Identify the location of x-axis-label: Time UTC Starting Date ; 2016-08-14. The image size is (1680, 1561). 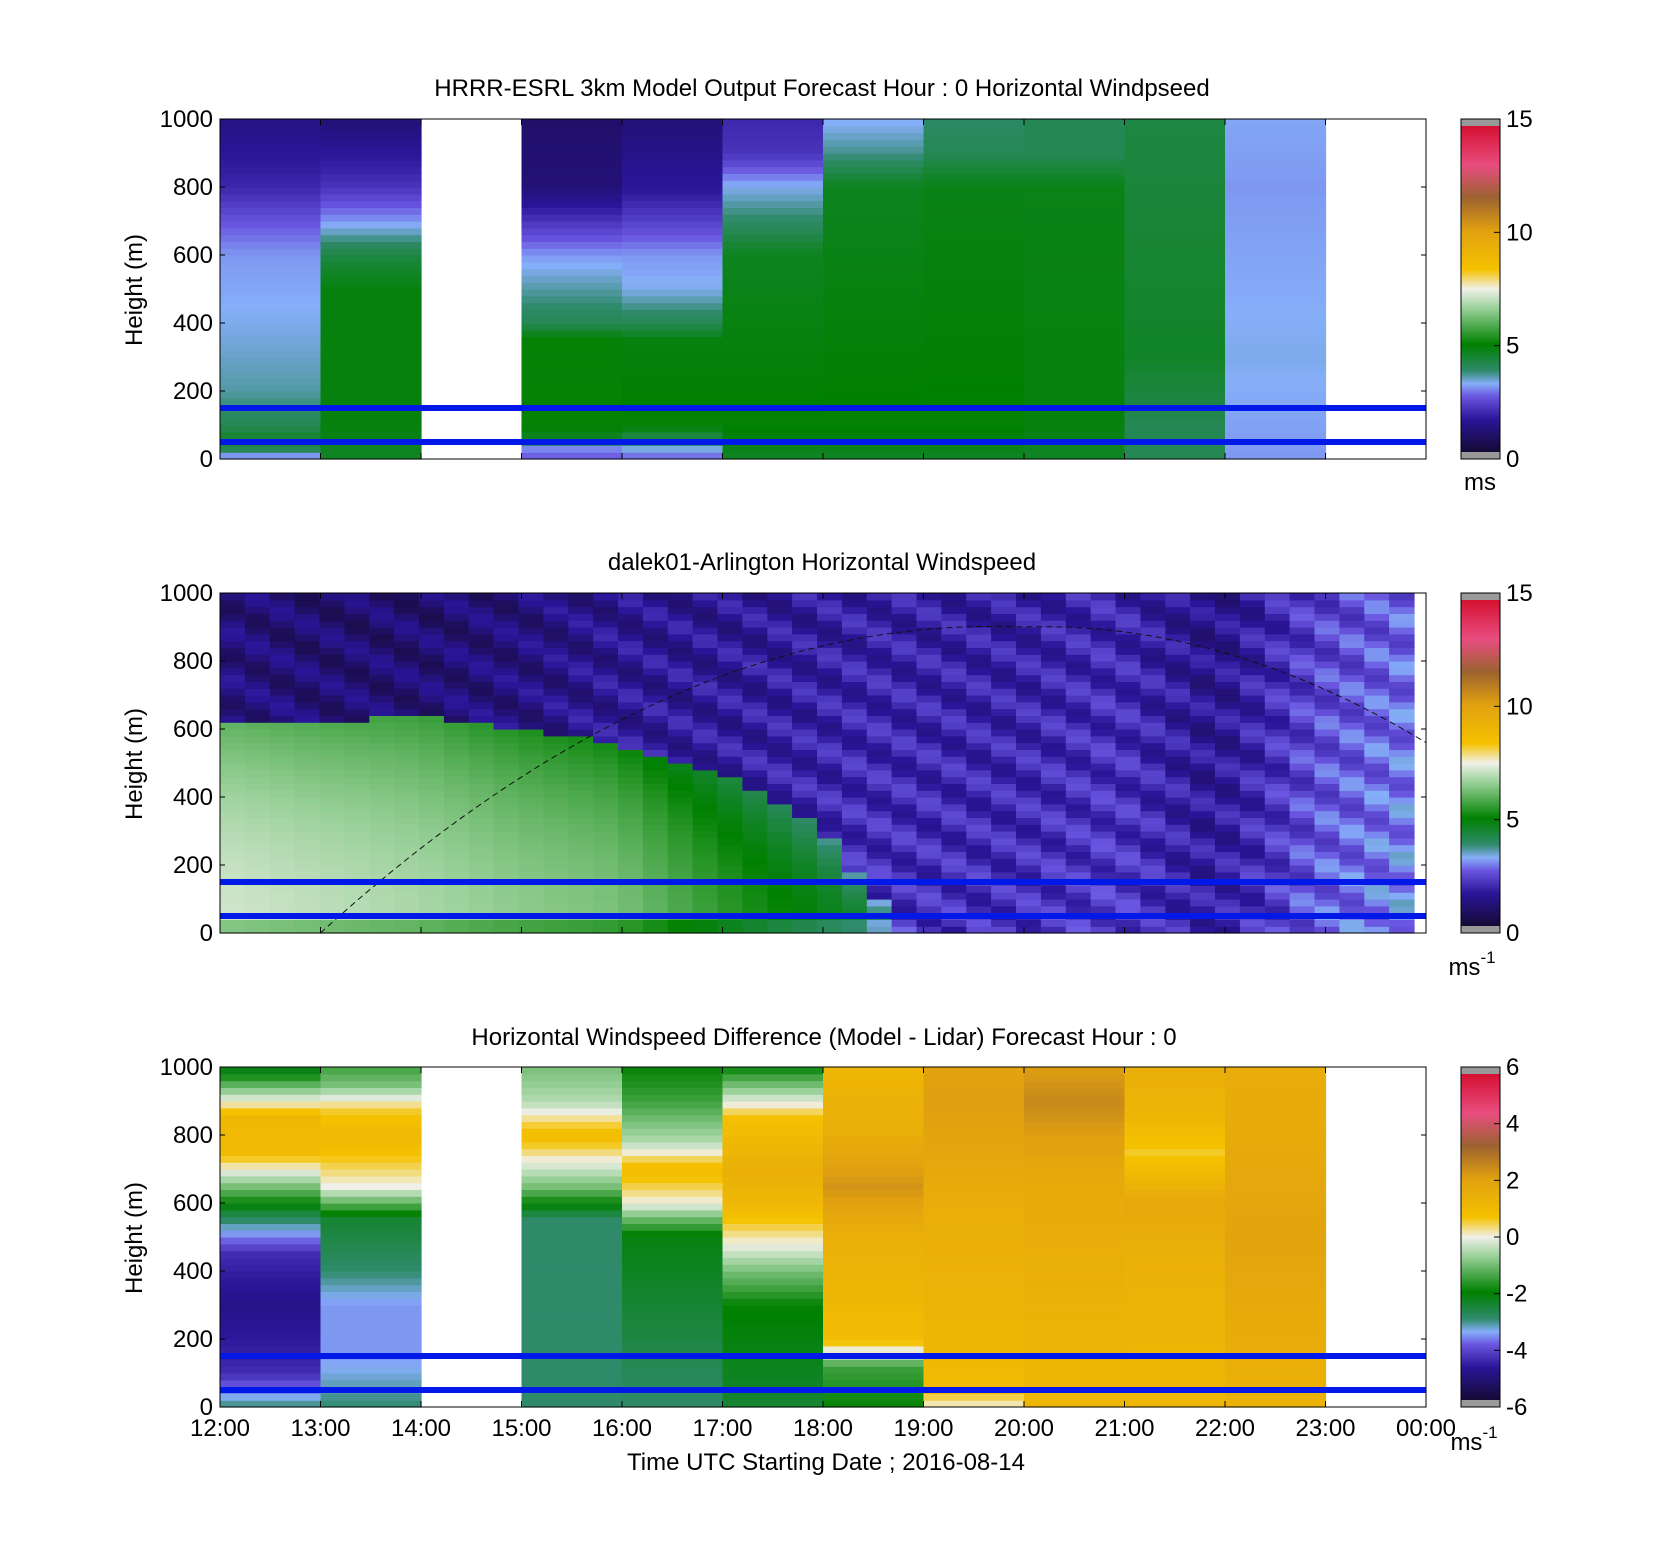
(826, 1462).